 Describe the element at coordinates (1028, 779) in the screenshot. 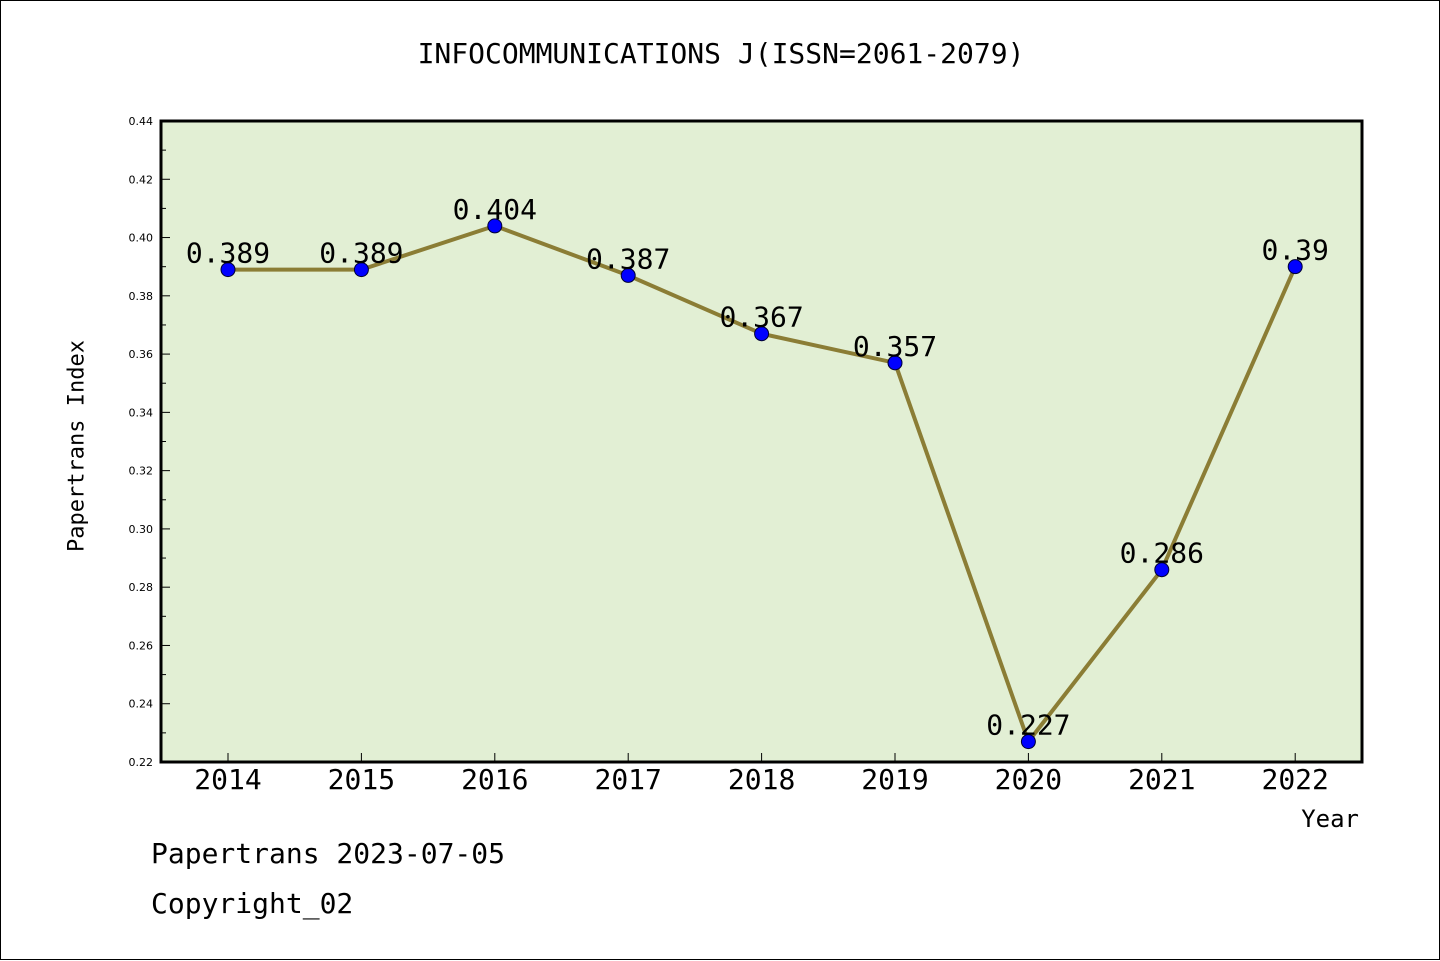

I see `x-tick-label: 2020` at that location.